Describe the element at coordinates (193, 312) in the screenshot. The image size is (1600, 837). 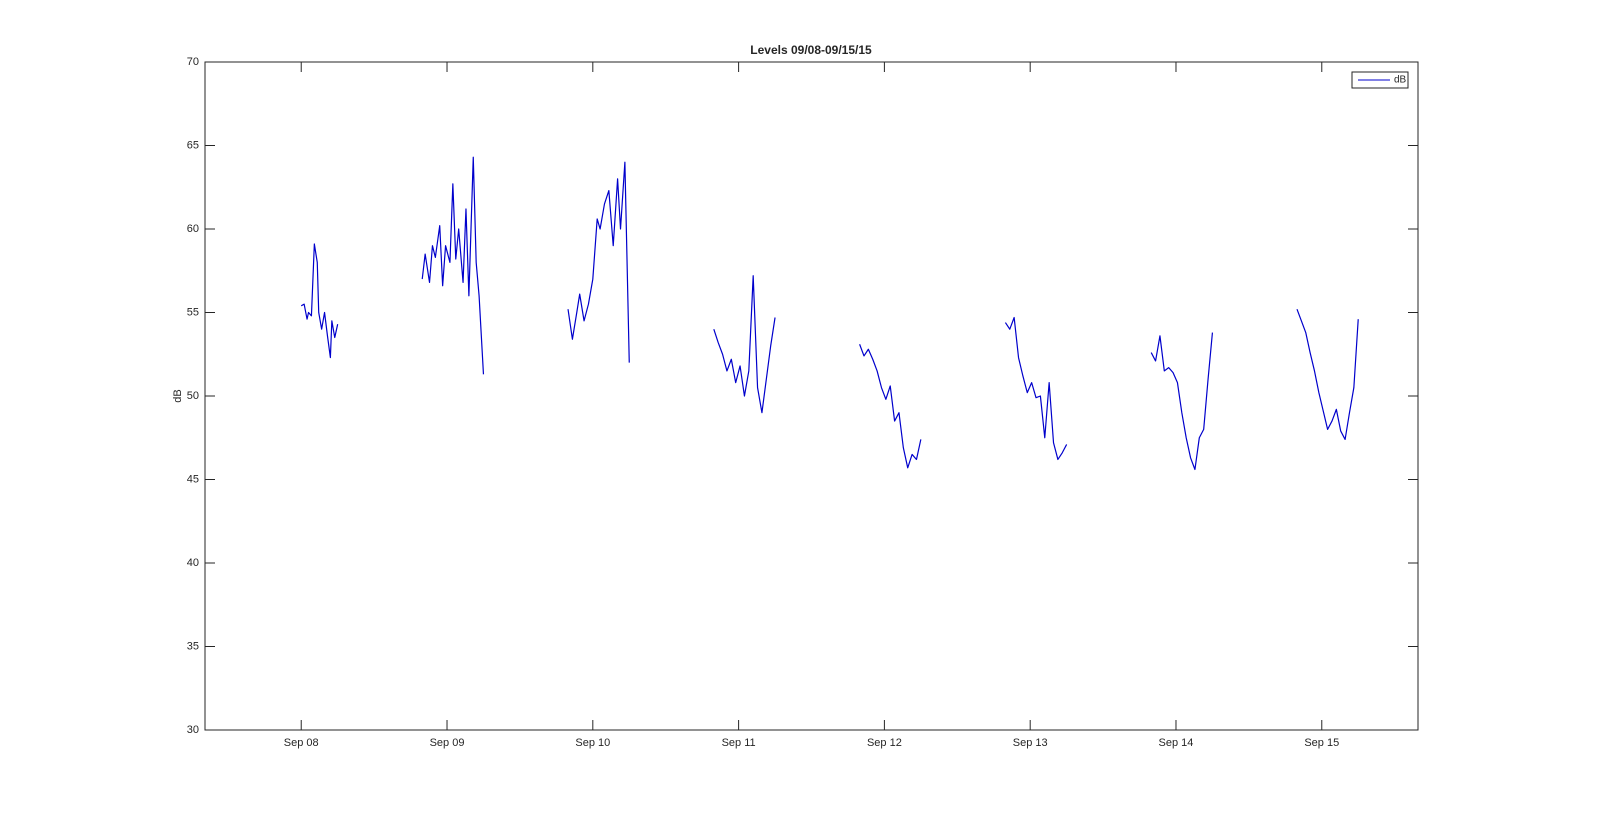
I see `y-tick-label: 55` at that location.